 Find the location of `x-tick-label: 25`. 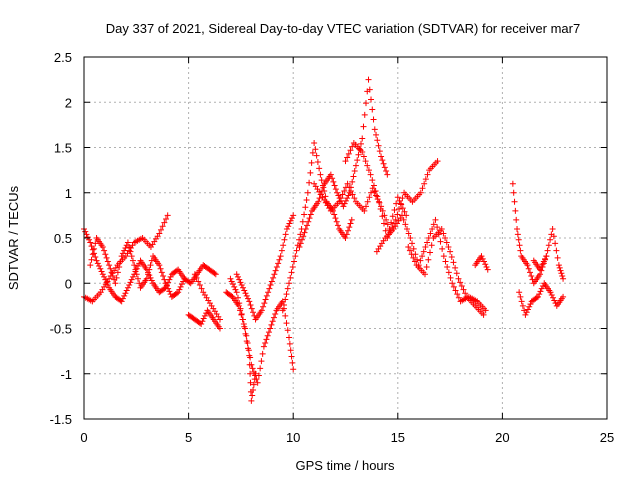

x-tick-label: 25 is located at coordinates (607, 437).